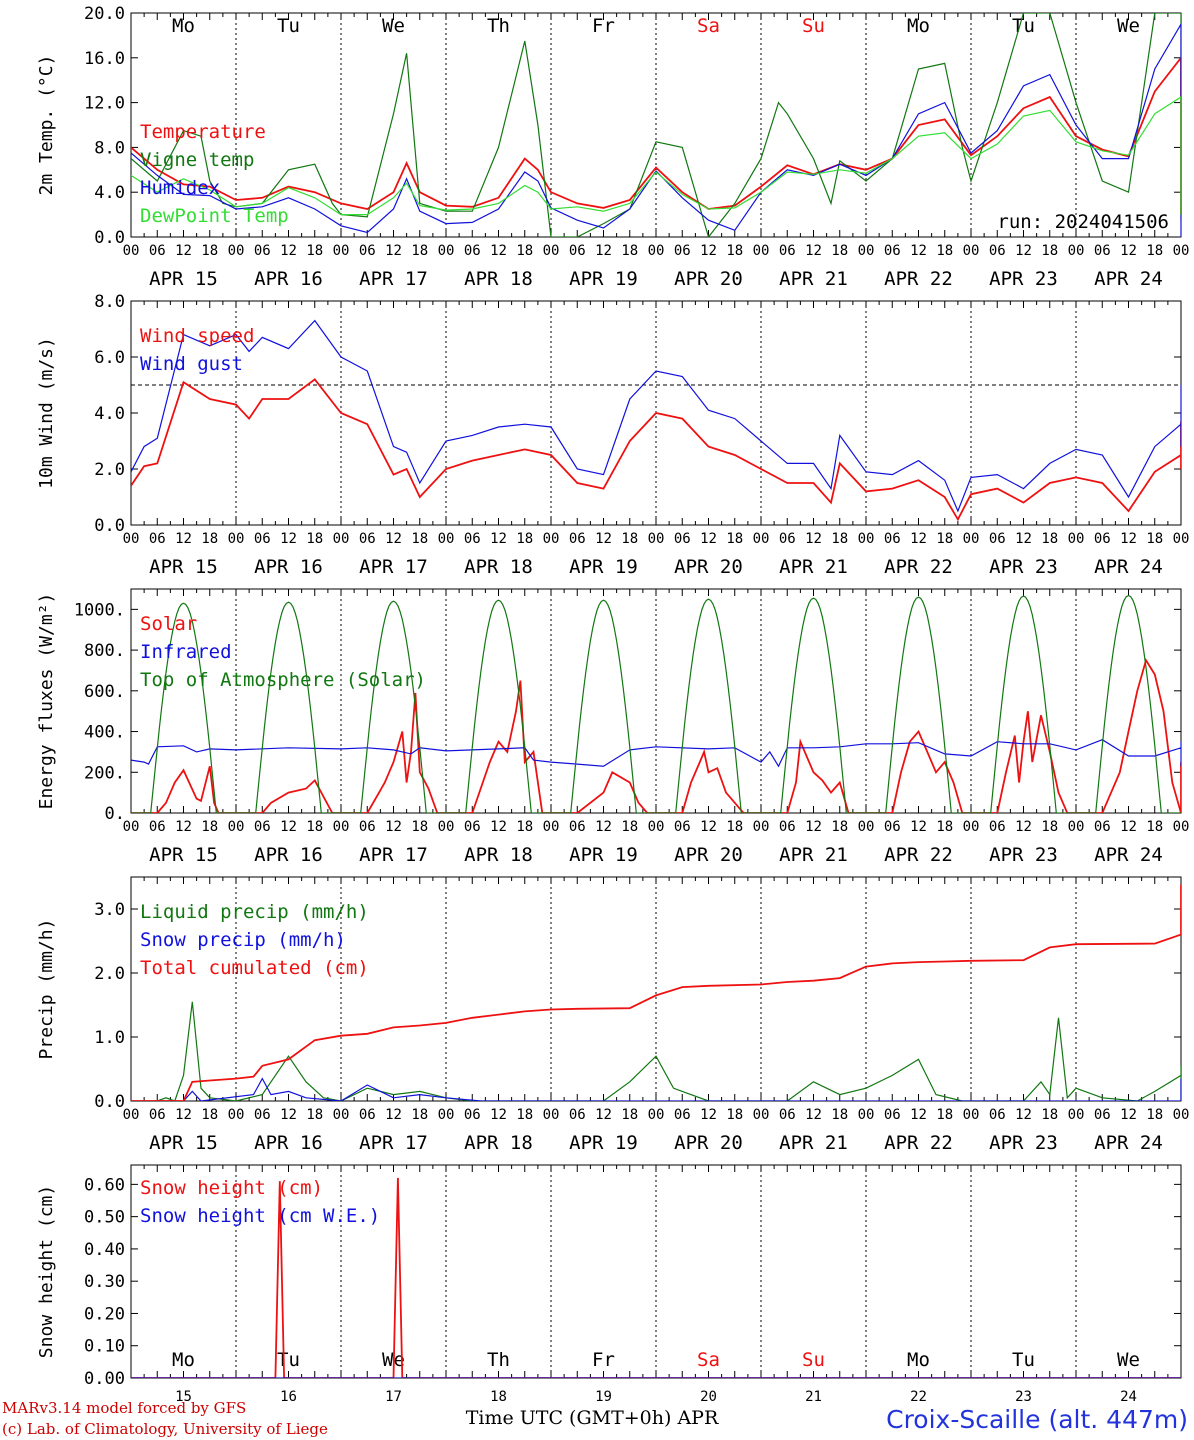  I want to click on series-top-of-atmosphere-solar-, so click(656, 703).